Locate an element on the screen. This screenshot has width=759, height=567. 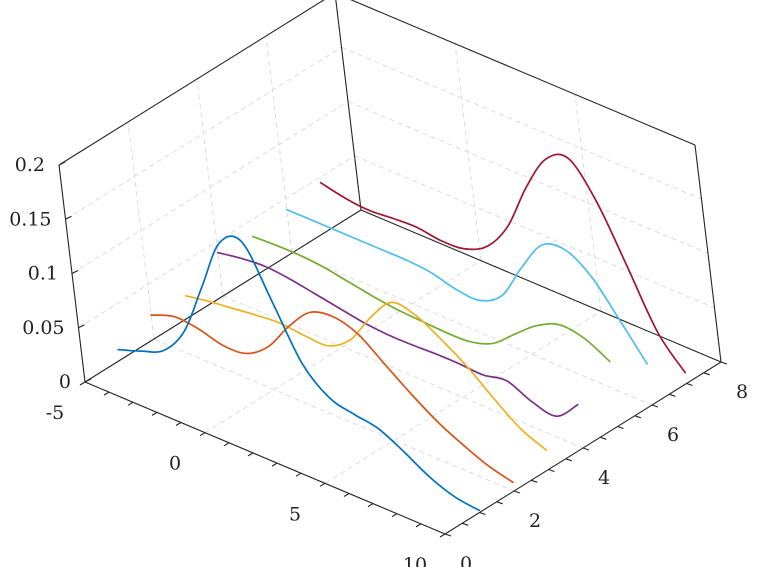
y-tick-label: 0 is located at coordinates (466, 560).